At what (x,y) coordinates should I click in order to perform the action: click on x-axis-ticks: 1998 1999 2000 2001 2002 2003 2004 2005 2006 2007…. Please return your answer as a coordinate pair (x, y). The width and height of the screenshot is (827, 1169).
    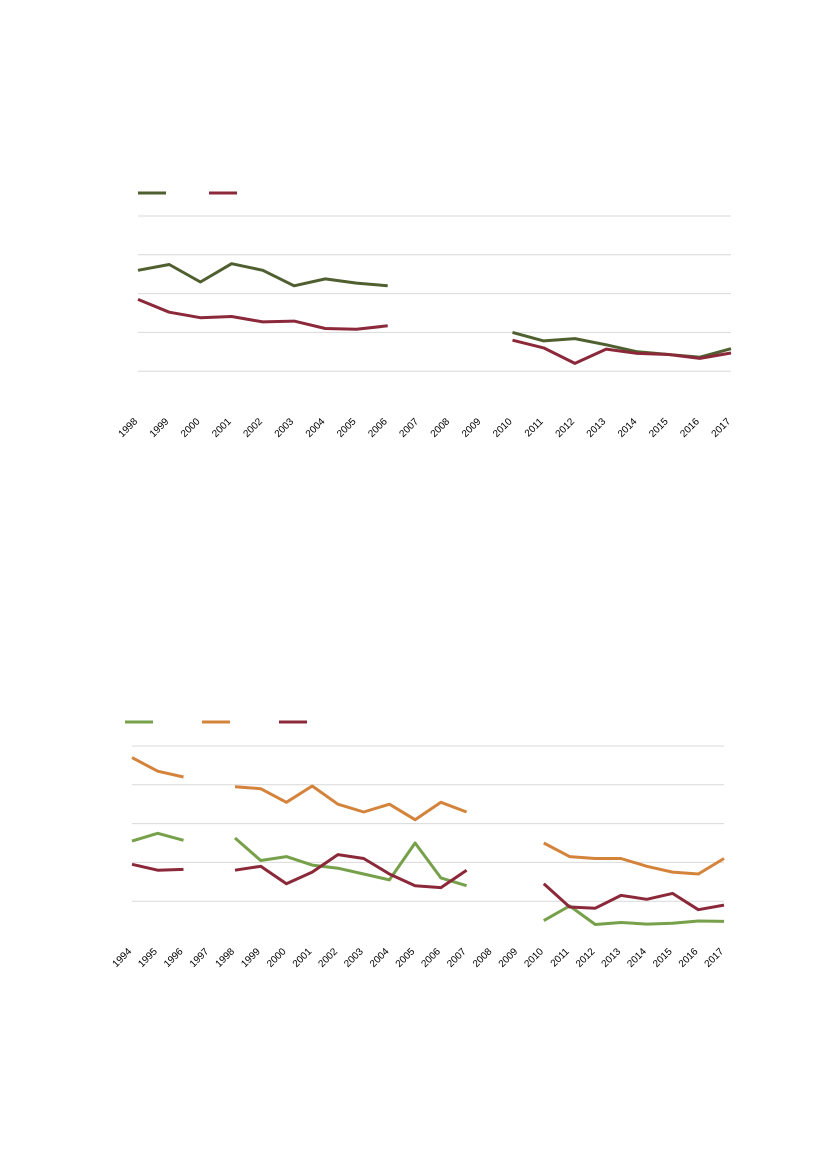
    Looking at the image, I should click on (425, 428).